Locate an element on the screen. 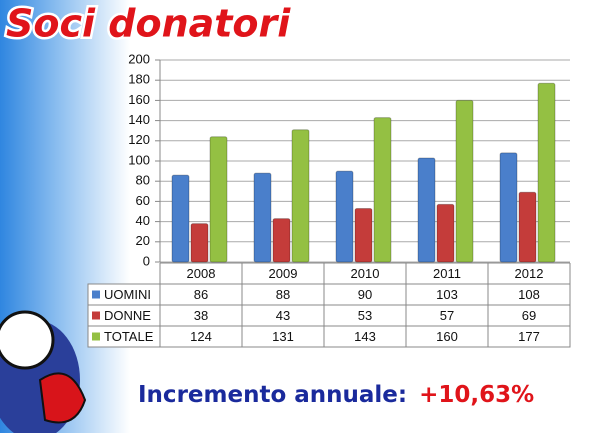 The image size is (600, 433). table-value: 57 is located at coordinates (447, 315).